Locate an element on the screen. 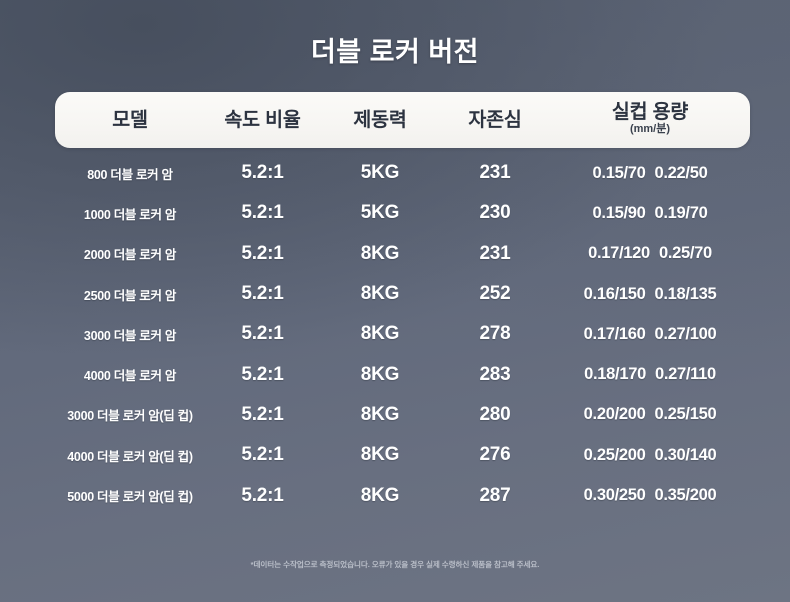  cell-spool-capacity-primary: 0.16/150 is located at coordinates (614, 293).